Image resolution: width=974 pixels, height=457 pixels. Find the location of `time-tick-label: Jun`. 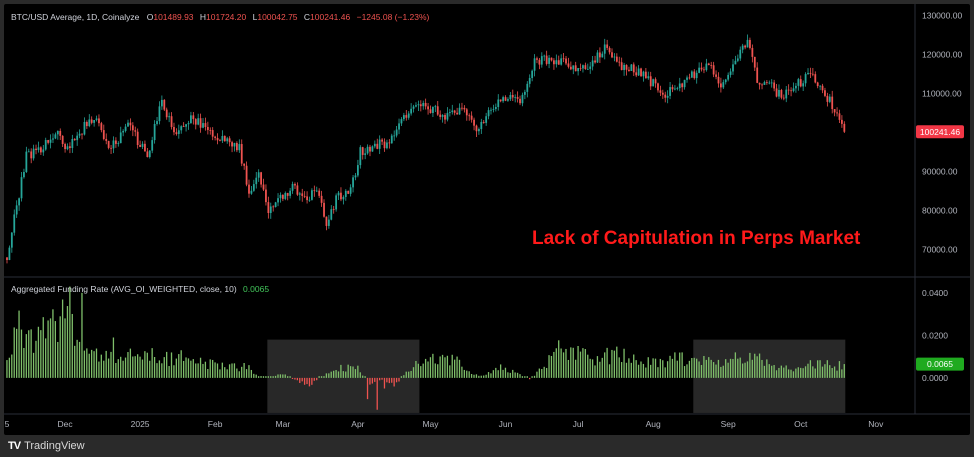

time-tick-label: Jun is located at coordinates (506, 424).